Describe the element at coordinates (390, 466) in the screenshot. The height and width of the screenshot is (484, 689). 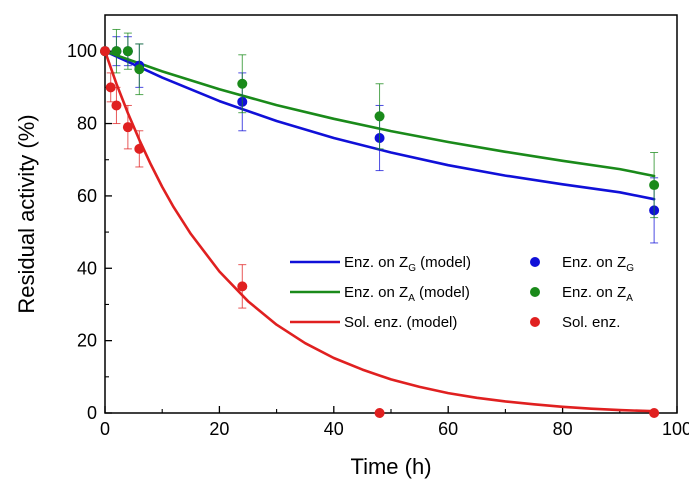
I see `x-axis-title: Time (h)` at that location.